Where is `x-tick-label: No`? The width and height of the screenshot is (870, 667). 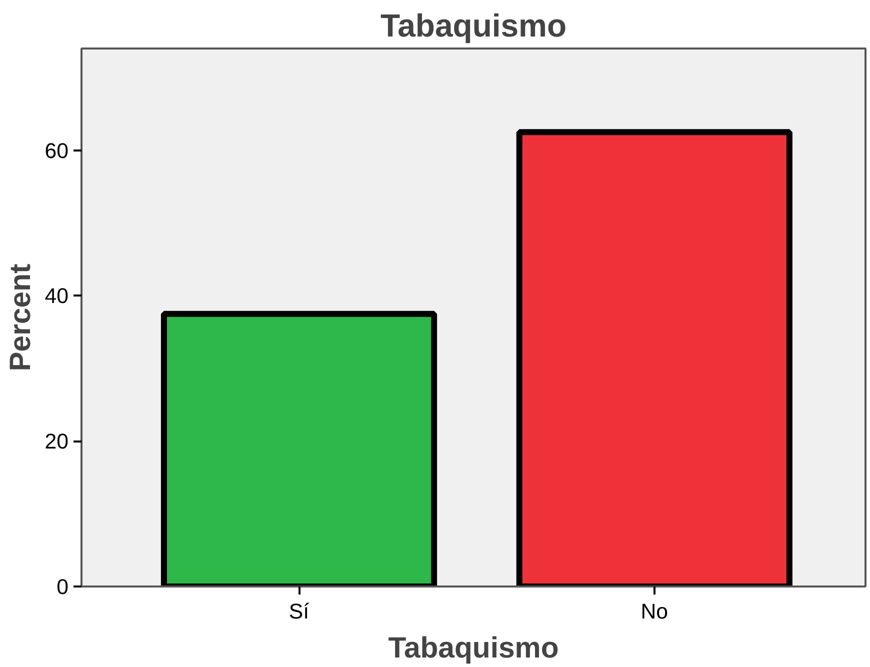 x-tick-label: No is located at coordinates (654, 612).